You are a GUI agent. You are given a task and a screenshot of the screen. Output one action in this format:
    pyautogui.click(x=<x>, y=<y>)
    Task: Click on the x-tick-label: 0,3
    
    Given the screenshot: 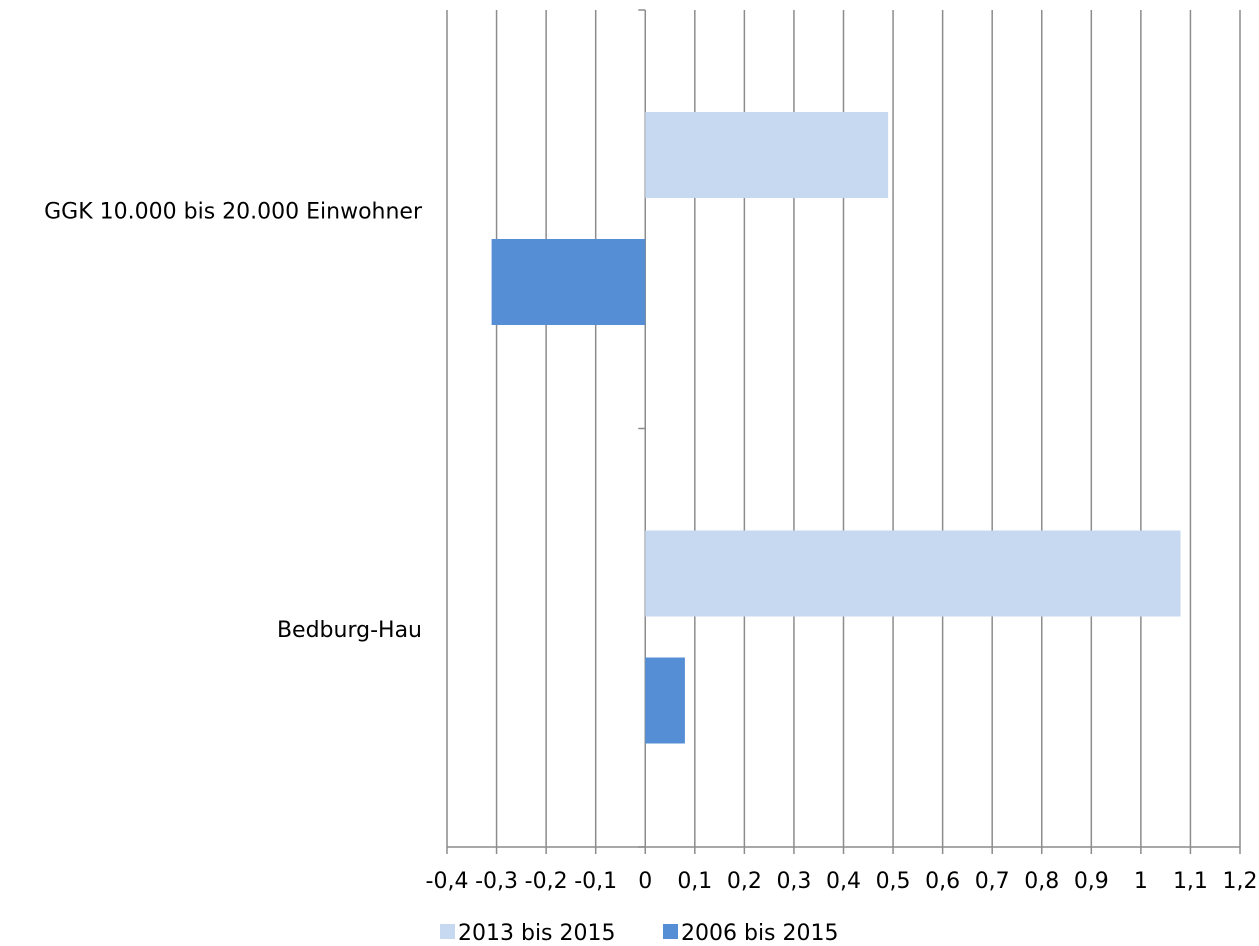 What is the action you would take?
    pyautogui.click(x=793, y=881)
    